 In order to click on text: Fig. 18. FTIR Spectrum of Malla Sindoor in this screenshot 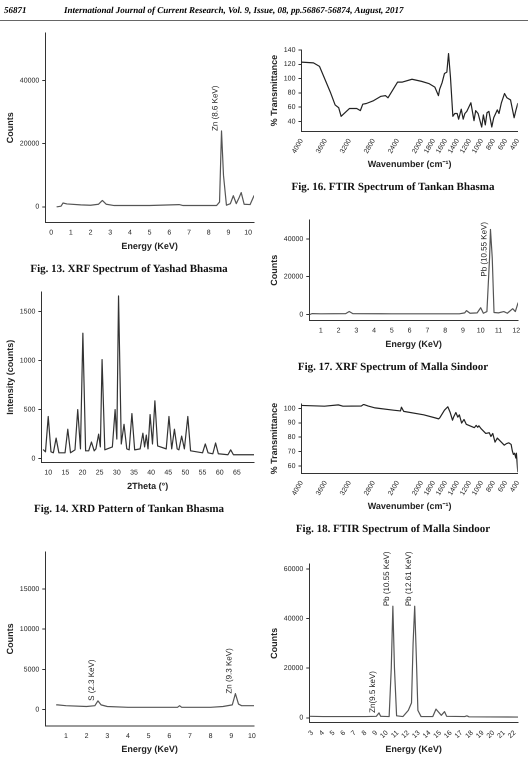, I will do `click(393, 529)`.